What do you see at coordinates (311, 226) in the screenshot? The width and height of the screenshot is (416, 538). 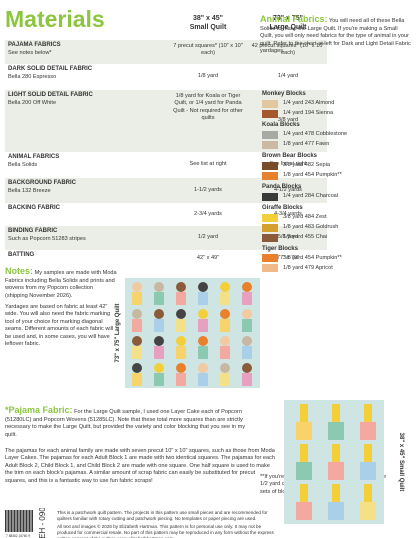 I see `fabric: 1/8 yard 483 Goldrush` at bounding box center [311, 226].